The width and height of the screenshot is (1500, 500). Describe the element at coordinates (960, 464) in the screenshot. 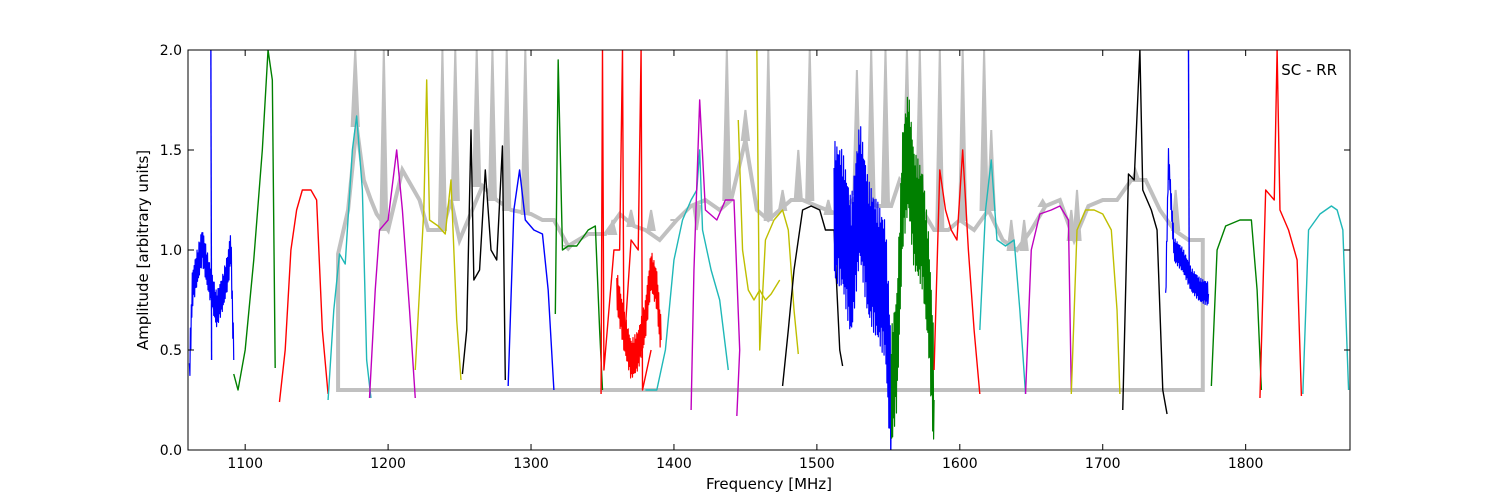

I see `x-tick-label: 1600` at that location.